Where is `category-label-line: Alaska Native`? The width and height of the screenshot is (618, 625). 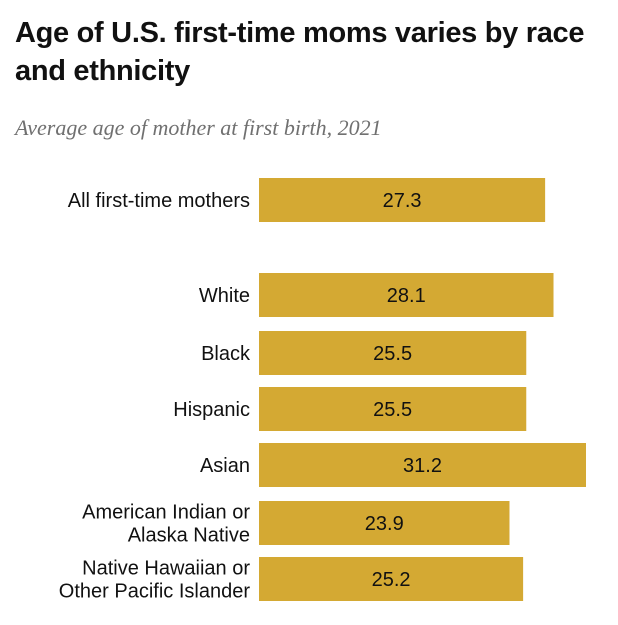 category-label-line: Alaska Native is located at coordinates (189, 536).